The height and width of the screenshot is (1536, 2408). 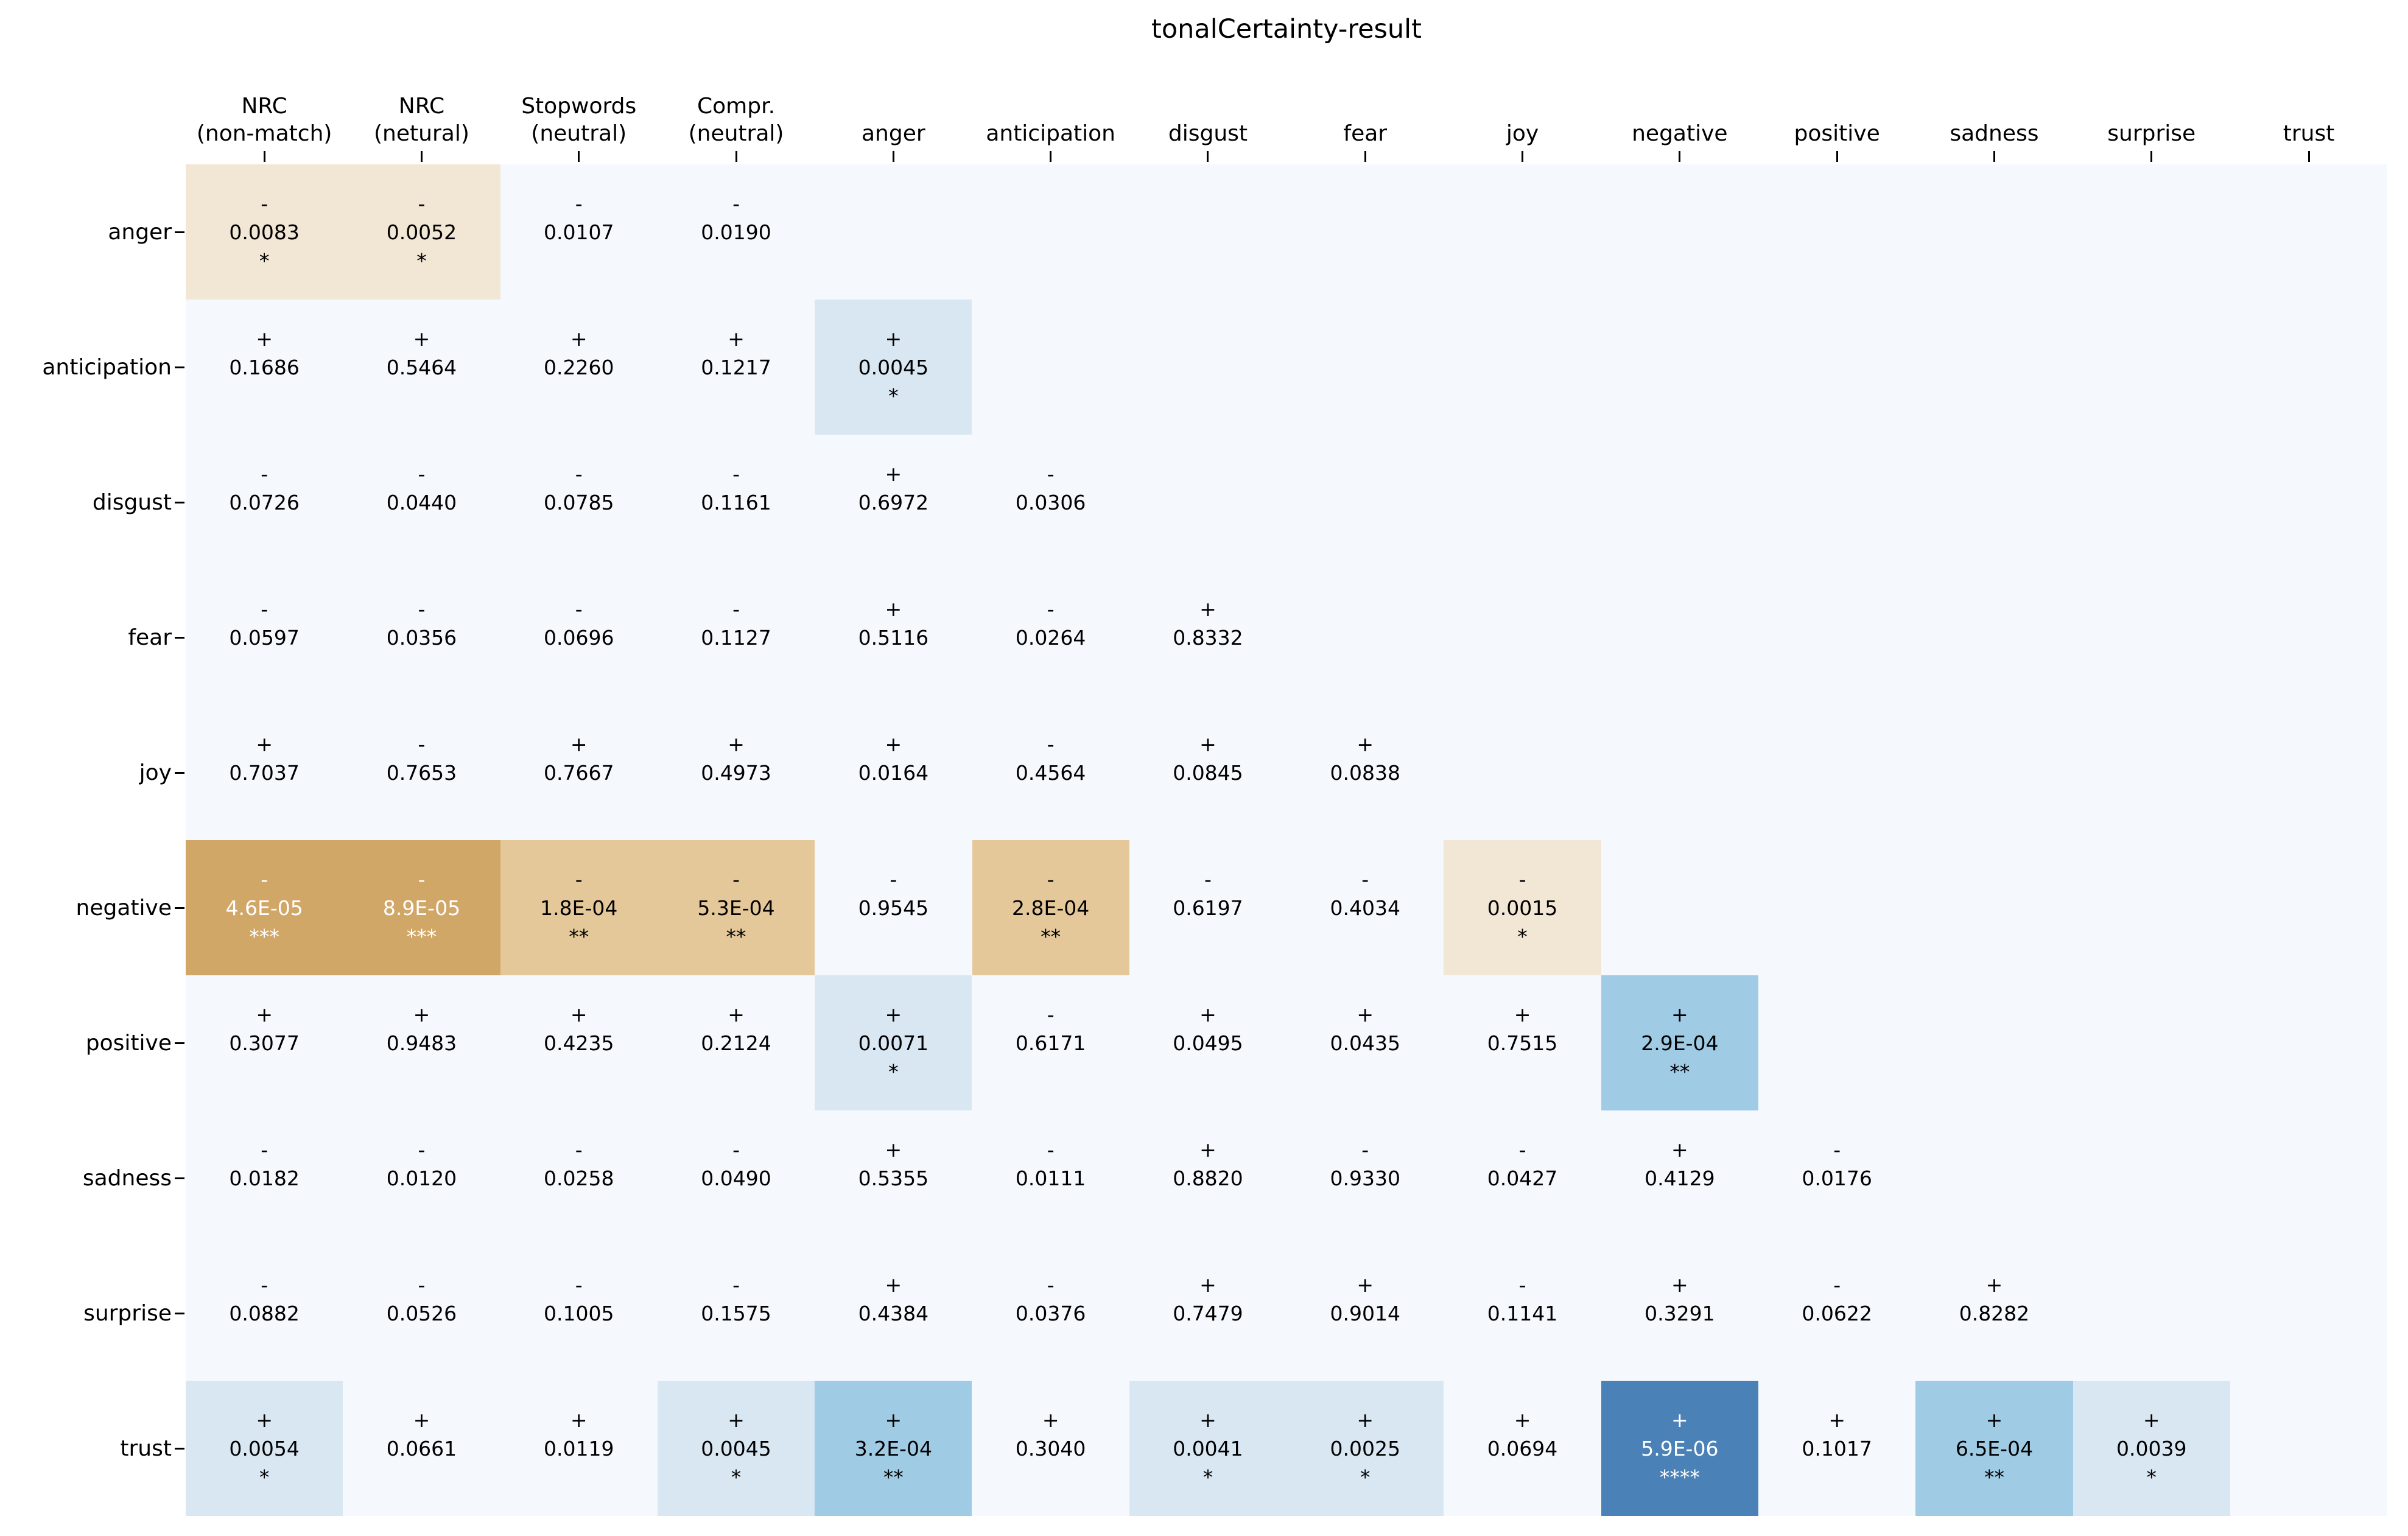 What do you see at coordinates (1365, 1313) in the screenshot?
I see `heatmap-cell: +0.9014` at bounding box center [1365, 1313].